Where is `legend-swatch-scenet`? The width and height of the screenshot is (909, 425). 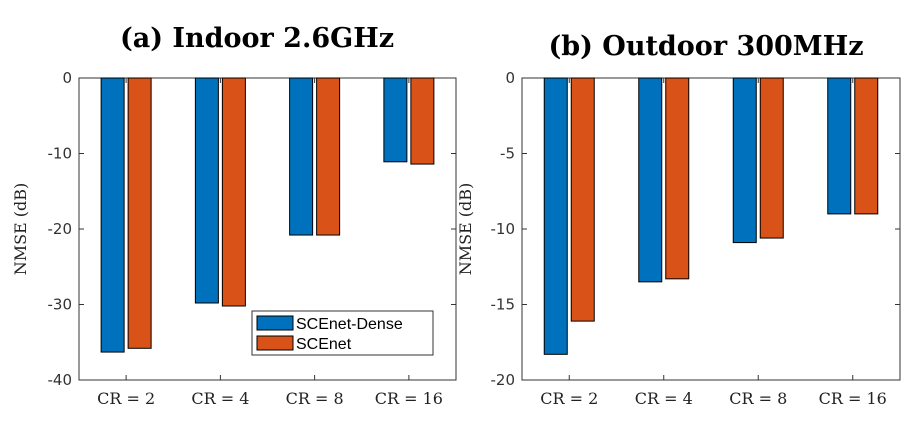
legend-swatch-scenet is located at coordinates (275, 343).